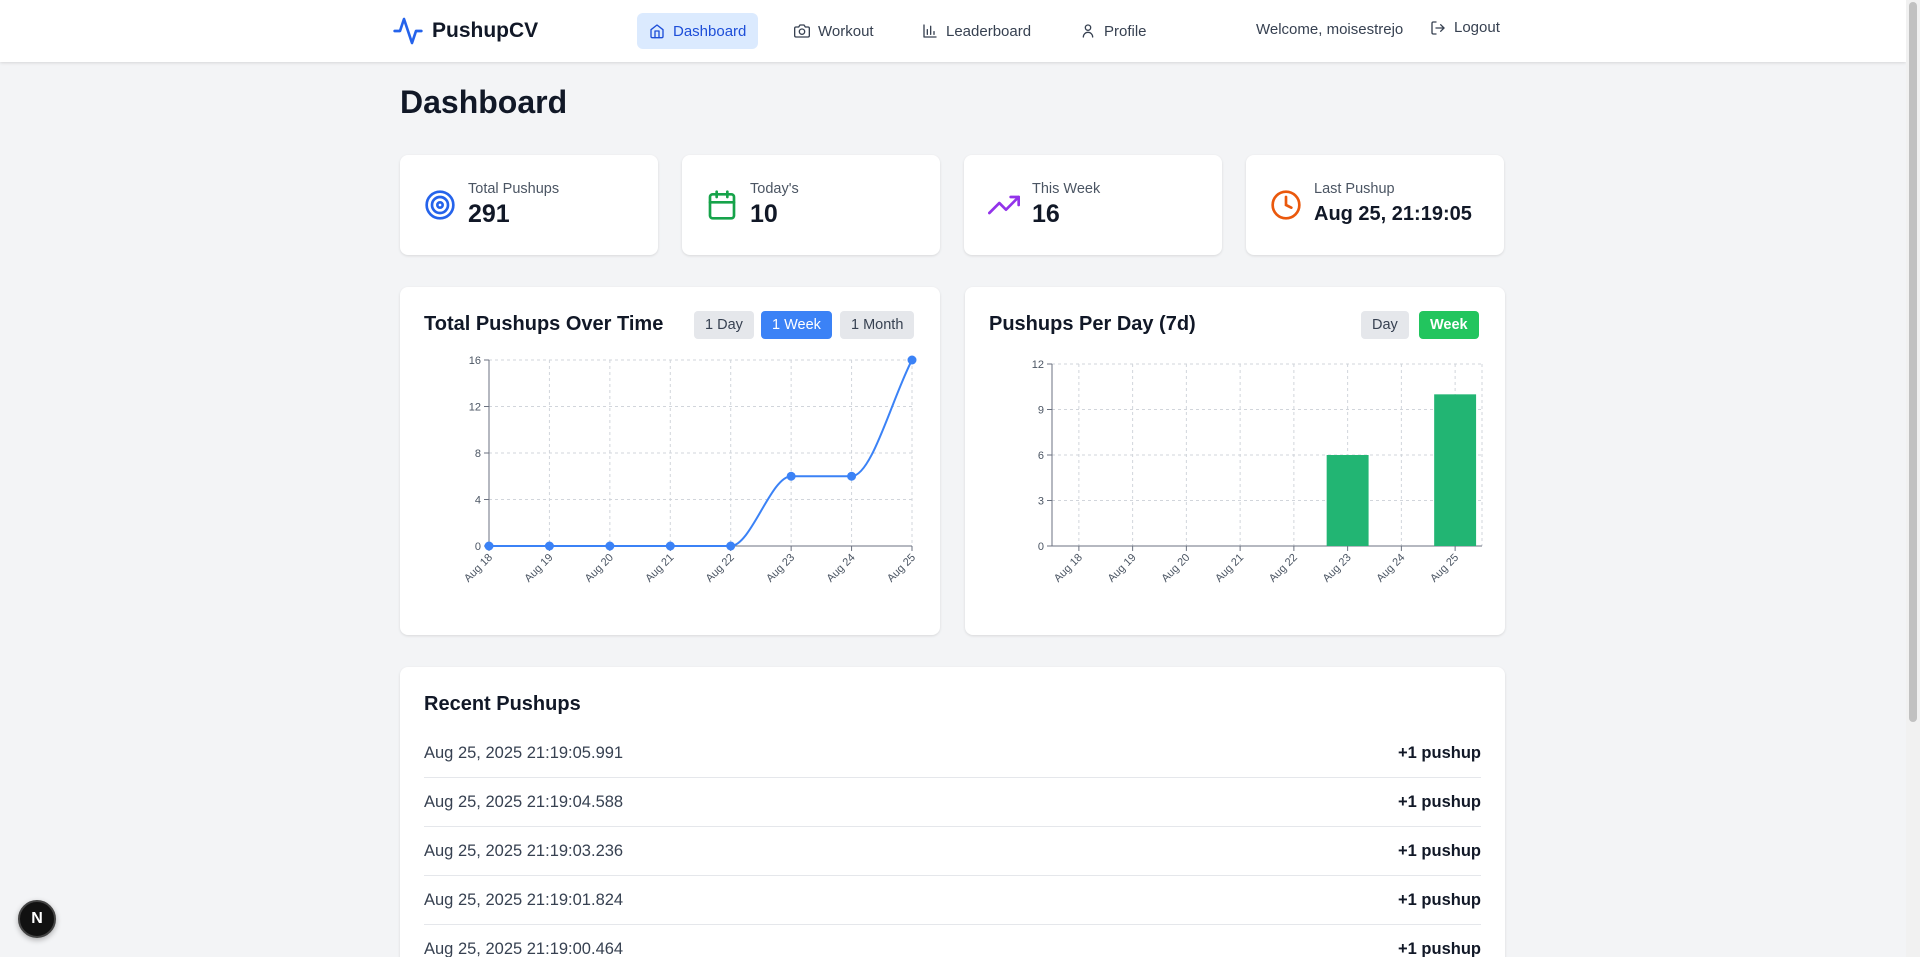 The height and width of the screenshot is (957, 1920). I want to click on clock-icon, so click(1286, 205).